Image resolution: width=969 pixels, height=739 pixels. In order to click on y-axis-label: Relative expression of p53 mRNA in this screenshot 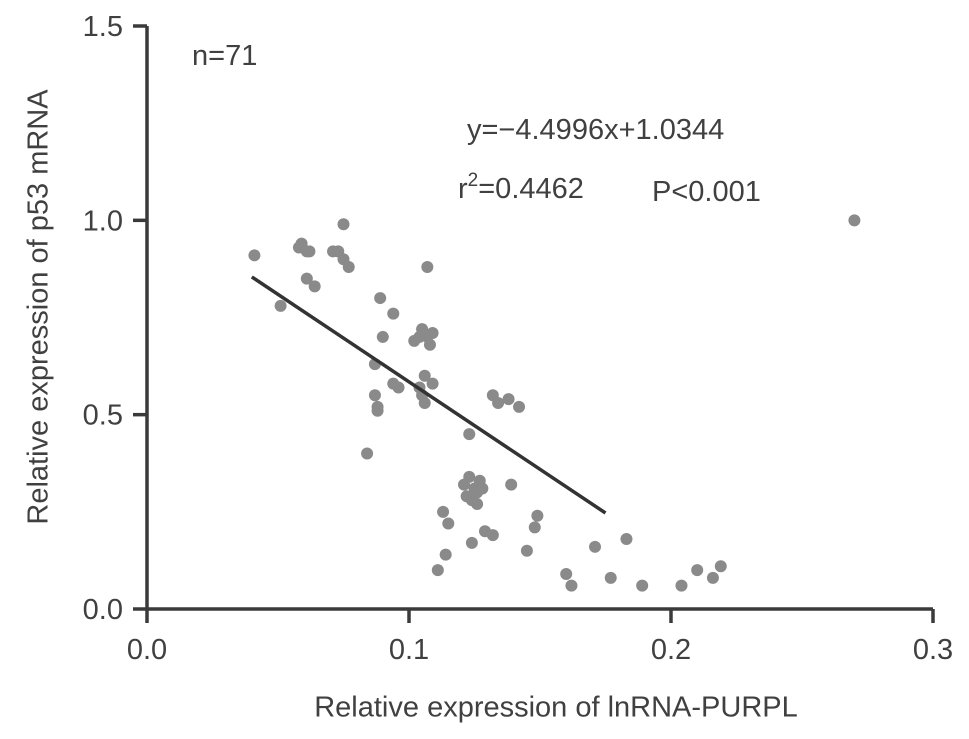, I will do `click(38, 307)`.